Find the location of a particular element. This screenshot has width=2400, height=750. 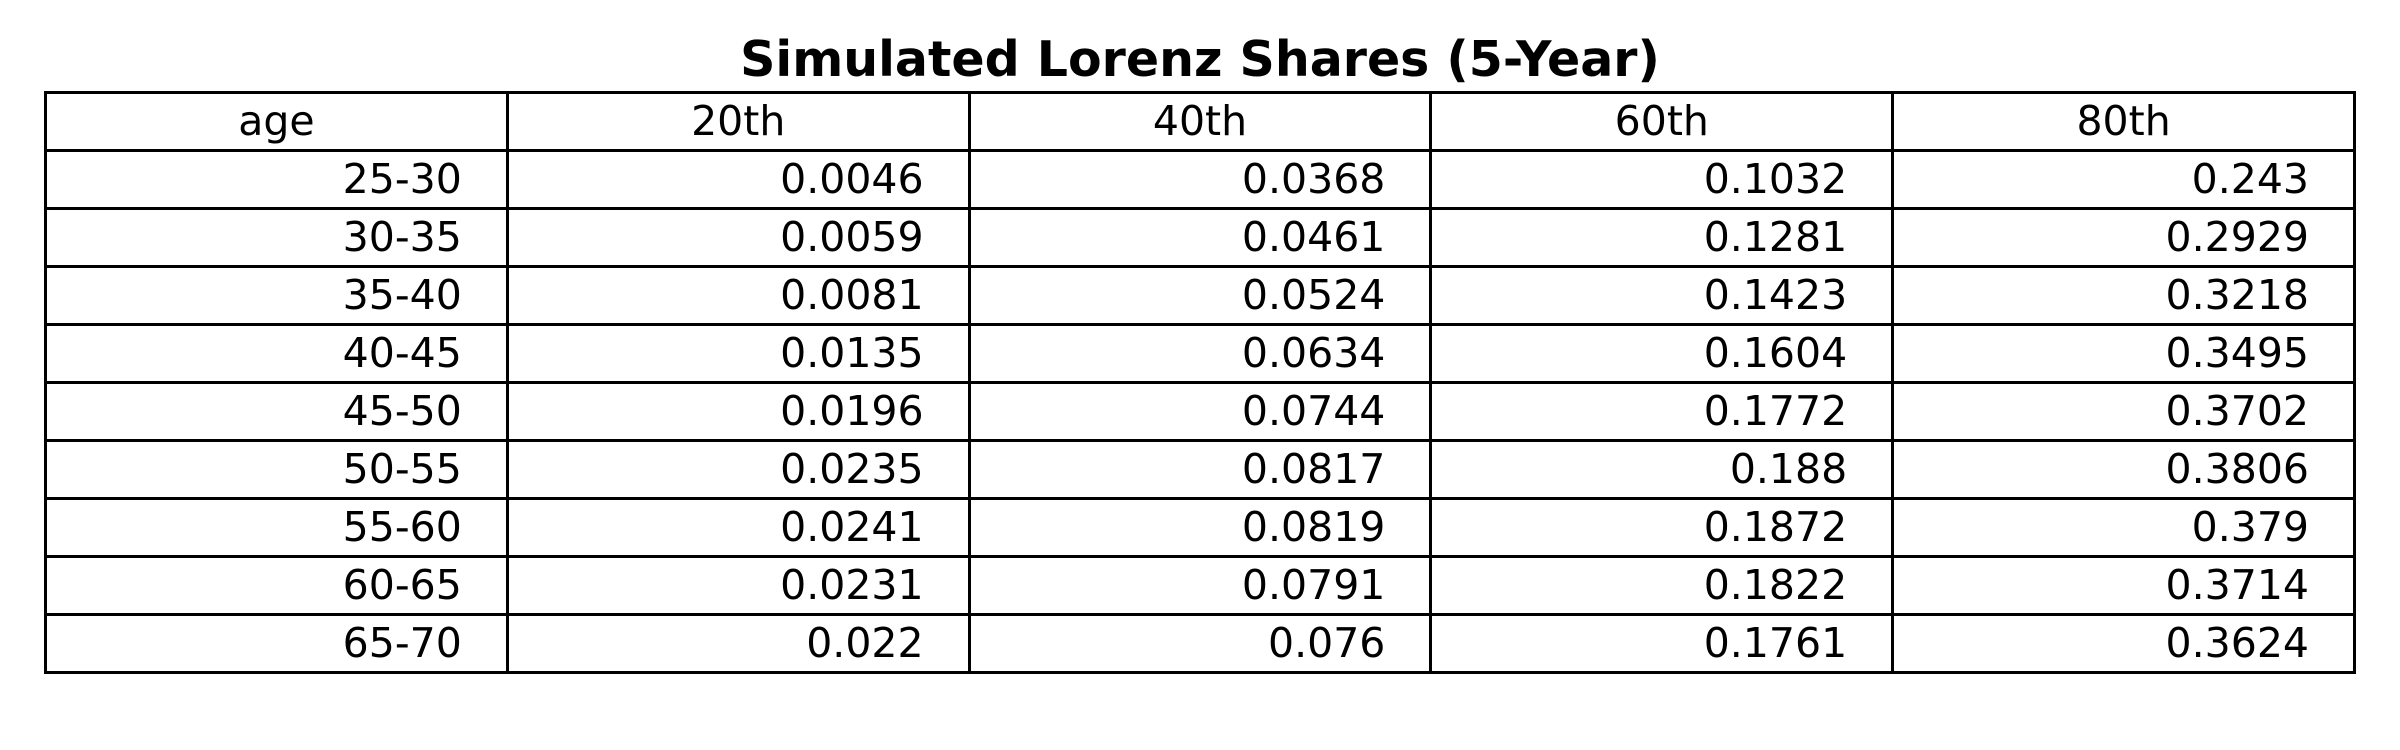

value-cell: 0.1281 is located at coordinates (1662, 237).